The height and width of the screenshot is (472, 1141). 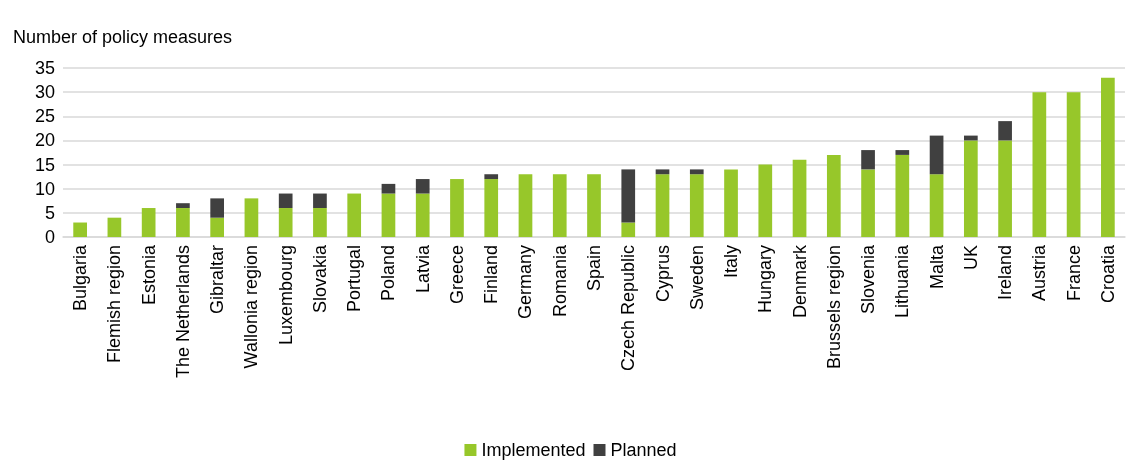 I want to click on x-tick-label: Denmark, so click(x=799, y=281).